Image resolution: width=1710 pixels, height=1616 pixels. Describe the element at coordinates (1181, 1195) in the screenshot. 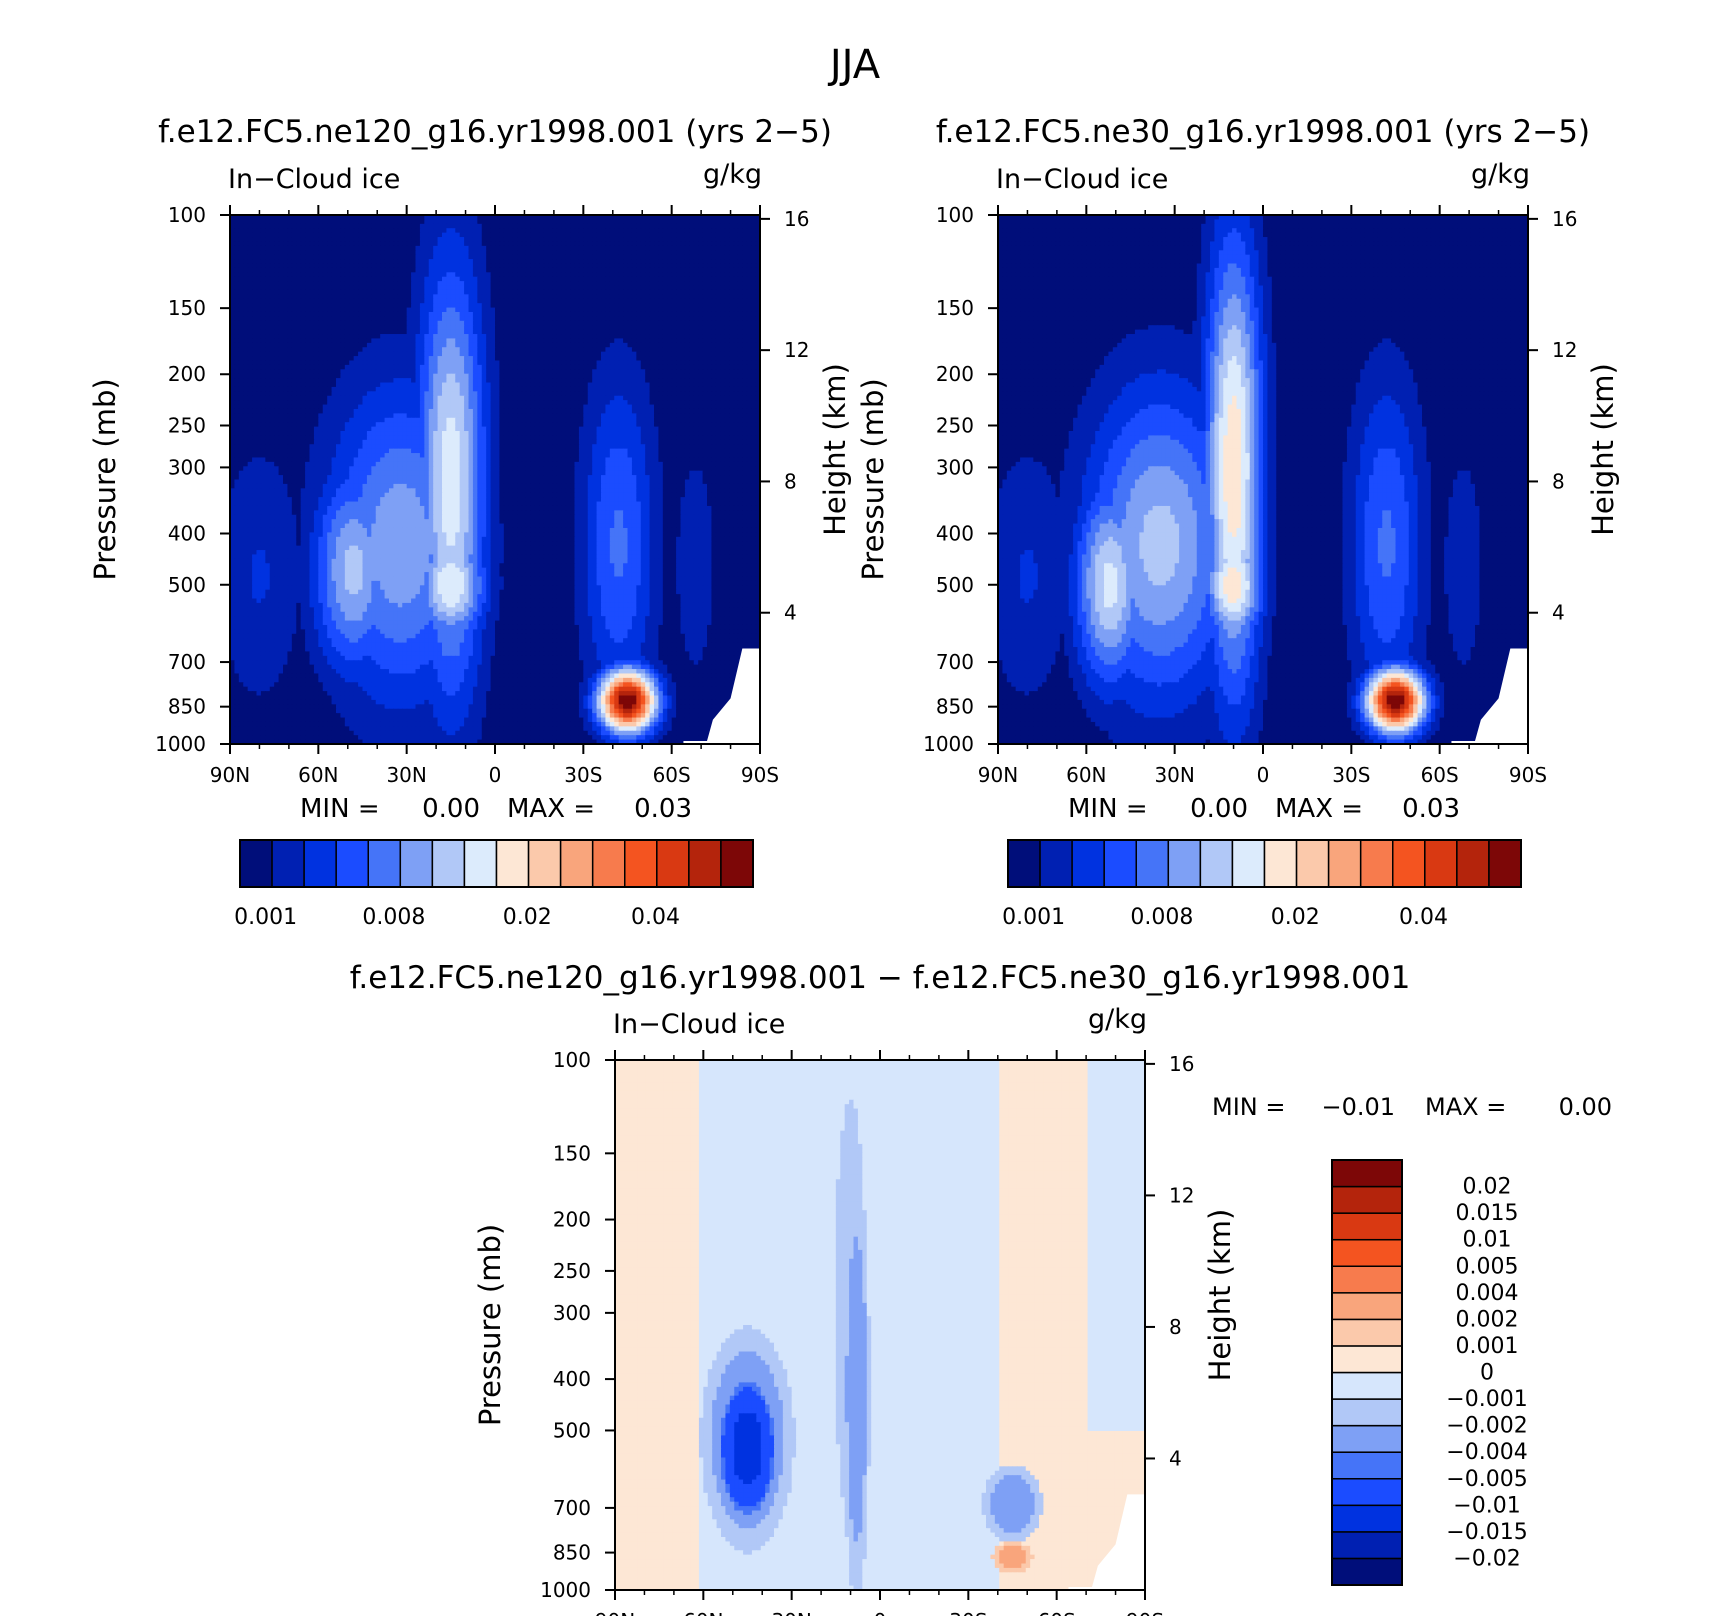

I see `y2-tick-label: 12` at that location.